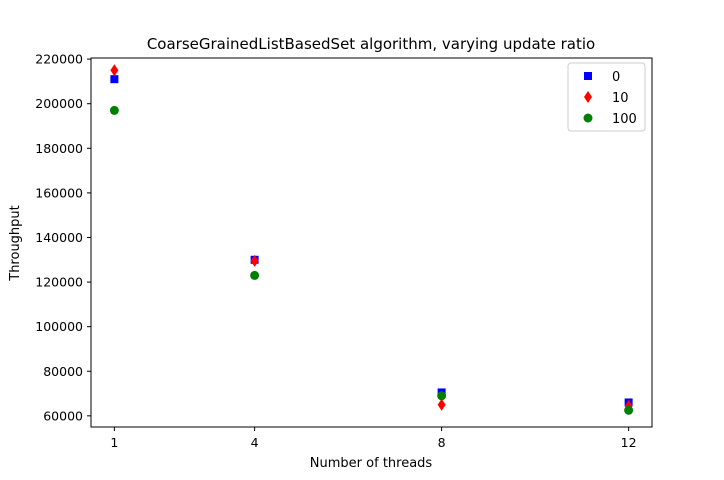 Image resolution: width=724 pixels, height=480 pixels. What do you see at coordinates (59, 326) in the screenshot?
I see `y-tick-label: 100000` at bounding box center [59, 326].